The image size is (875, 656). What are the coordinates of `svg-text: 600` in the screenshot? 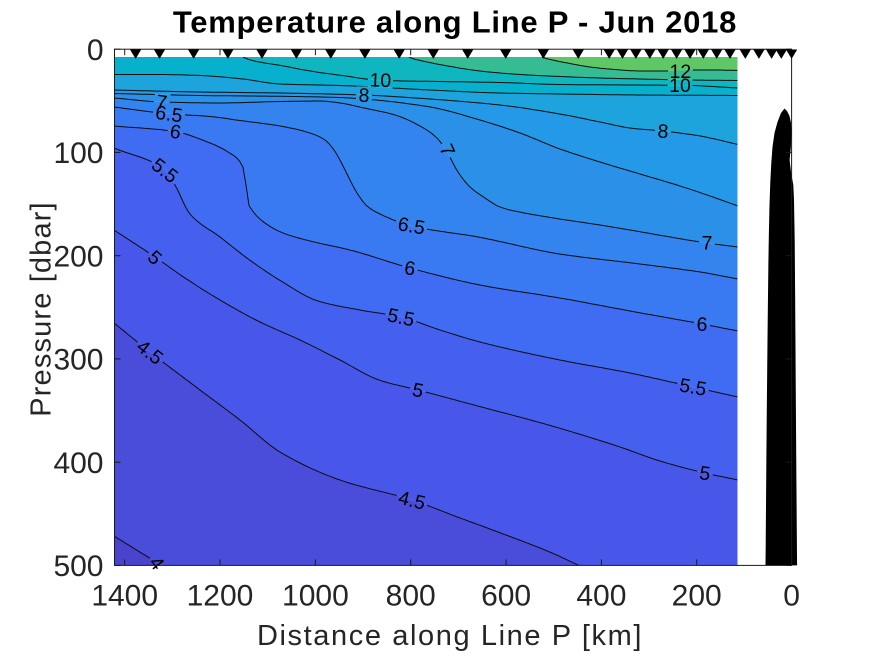 It's located at (506, 595).